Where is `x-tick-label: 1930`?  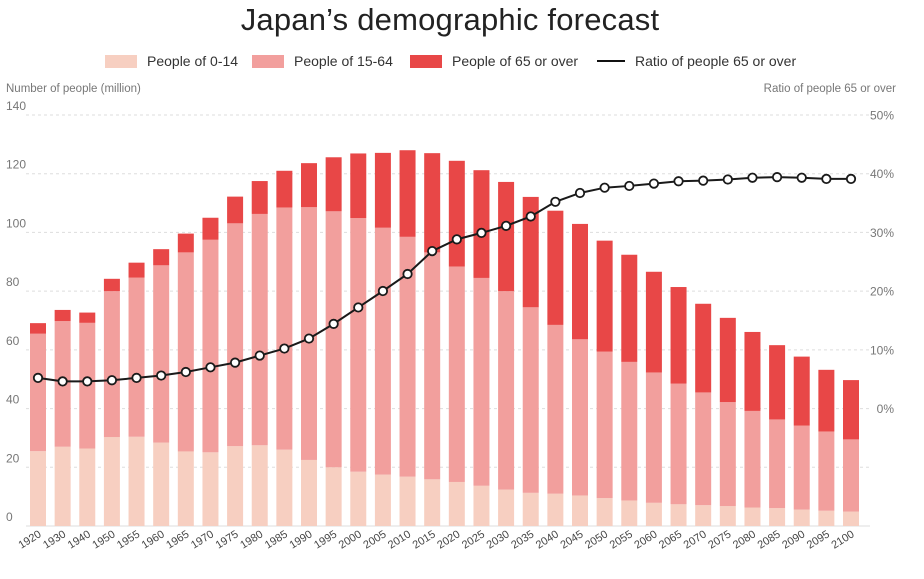 x-tick-label: 1930 is located at coordinates (54, 539).